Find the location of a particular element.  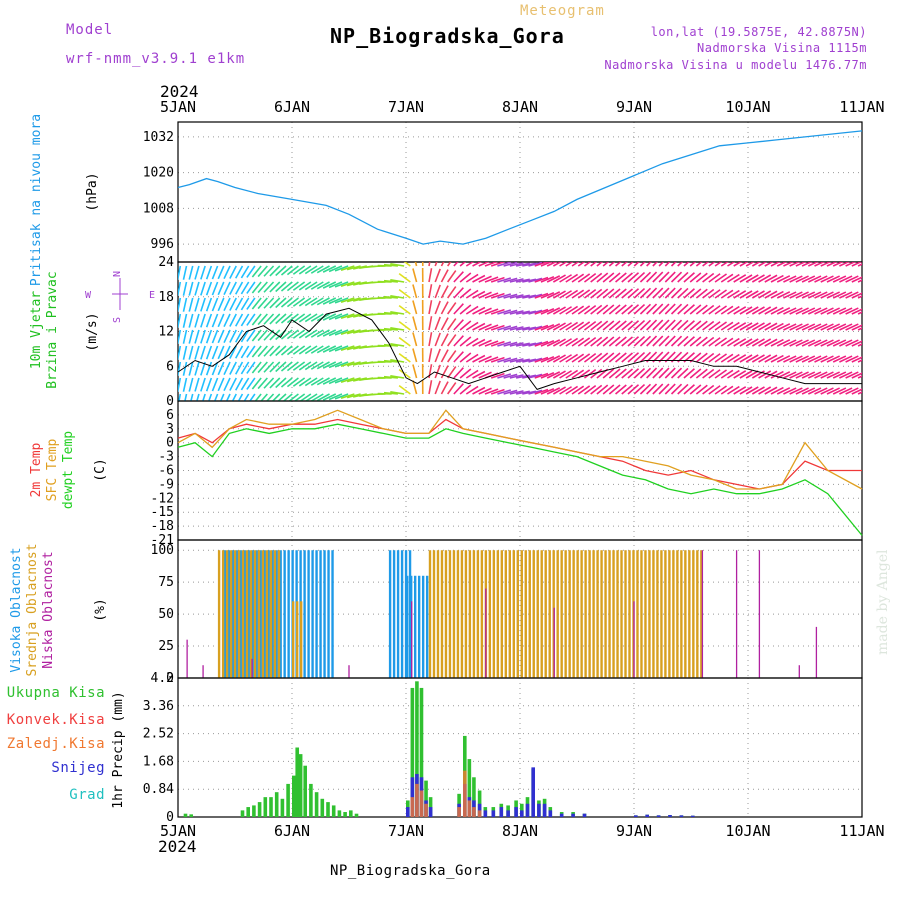

temperature-unit-label: (C) is located at coordinates (100, 469).